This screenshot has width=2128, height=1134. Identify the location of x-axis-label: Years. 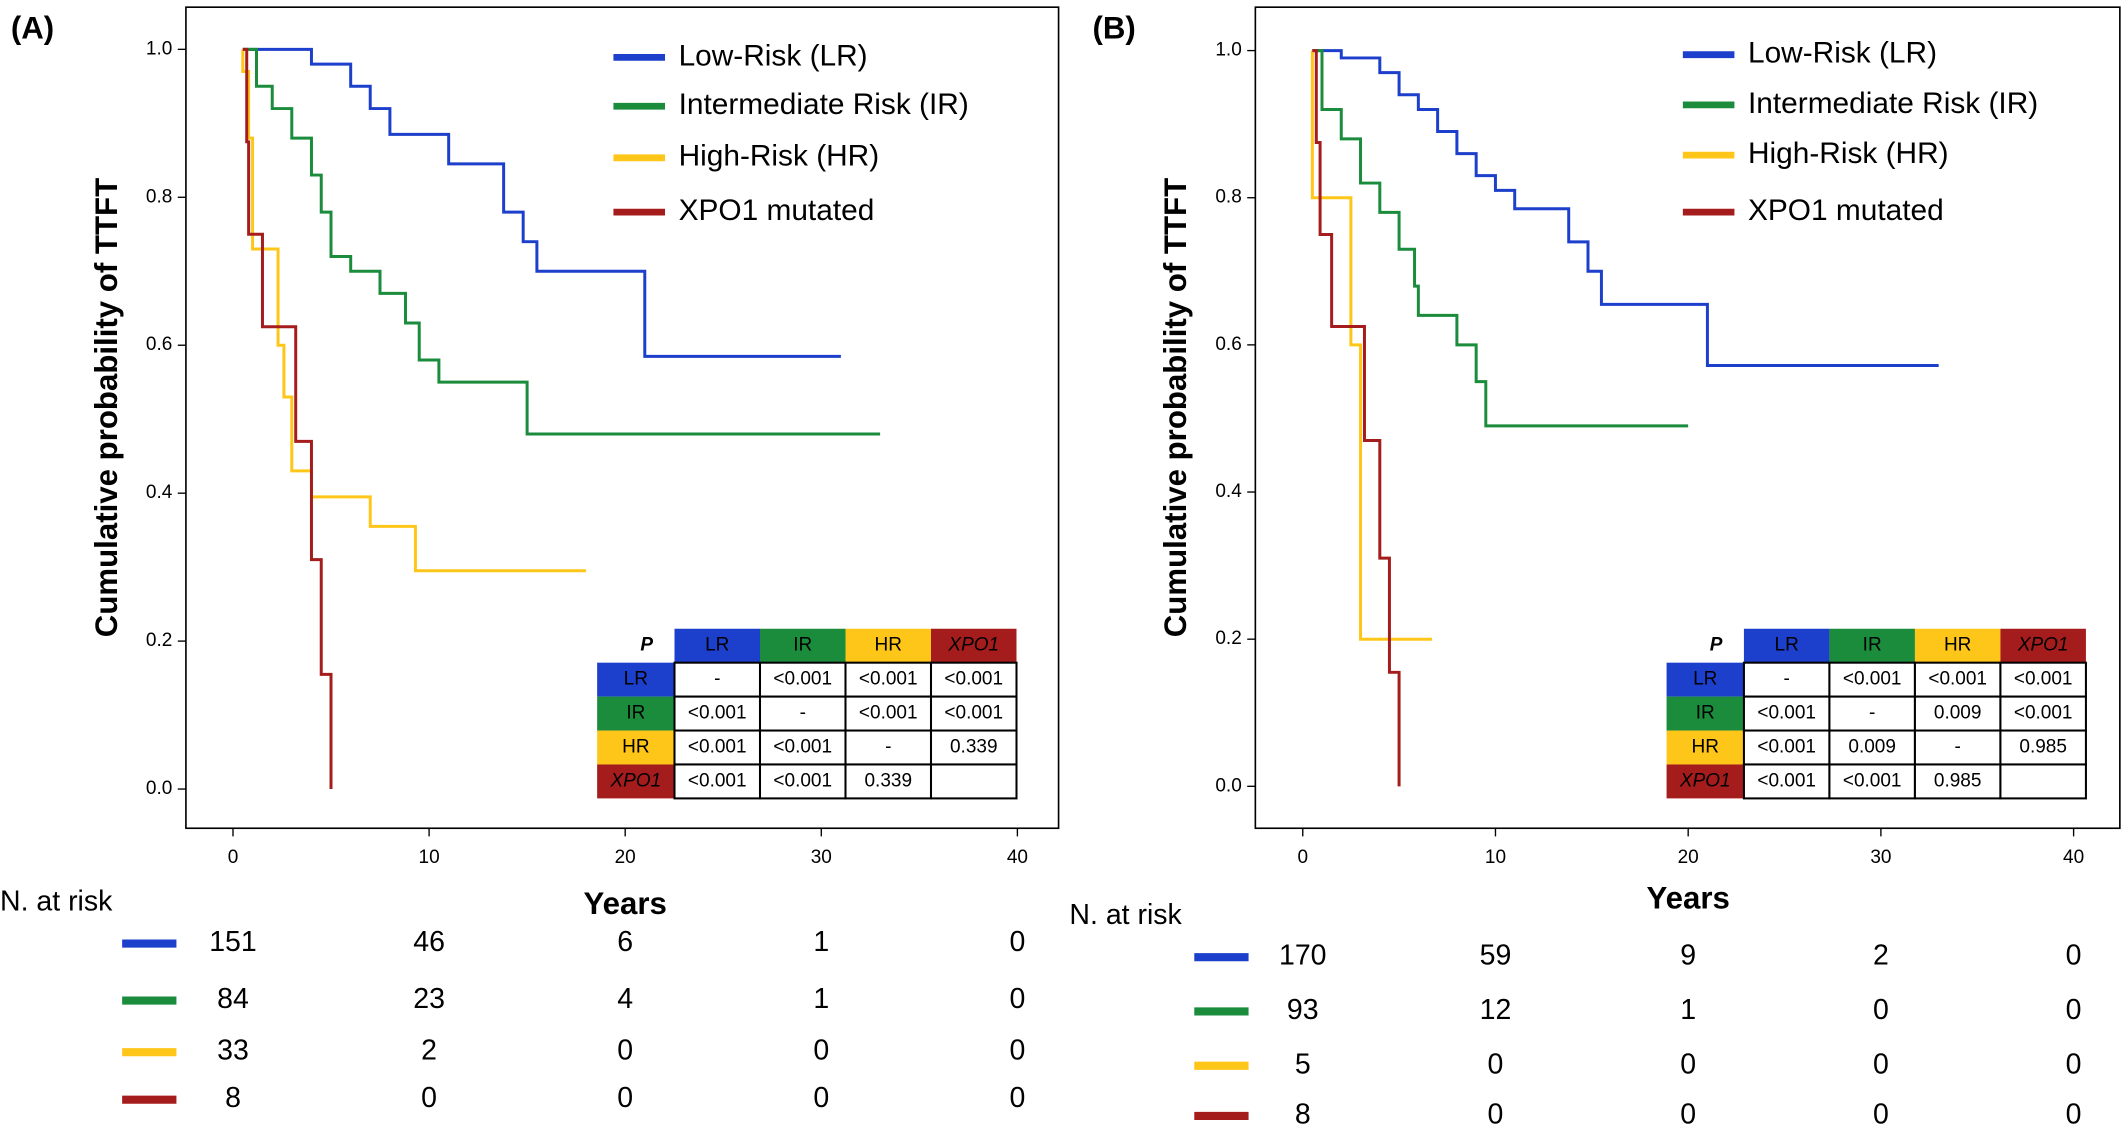
(625, 903).